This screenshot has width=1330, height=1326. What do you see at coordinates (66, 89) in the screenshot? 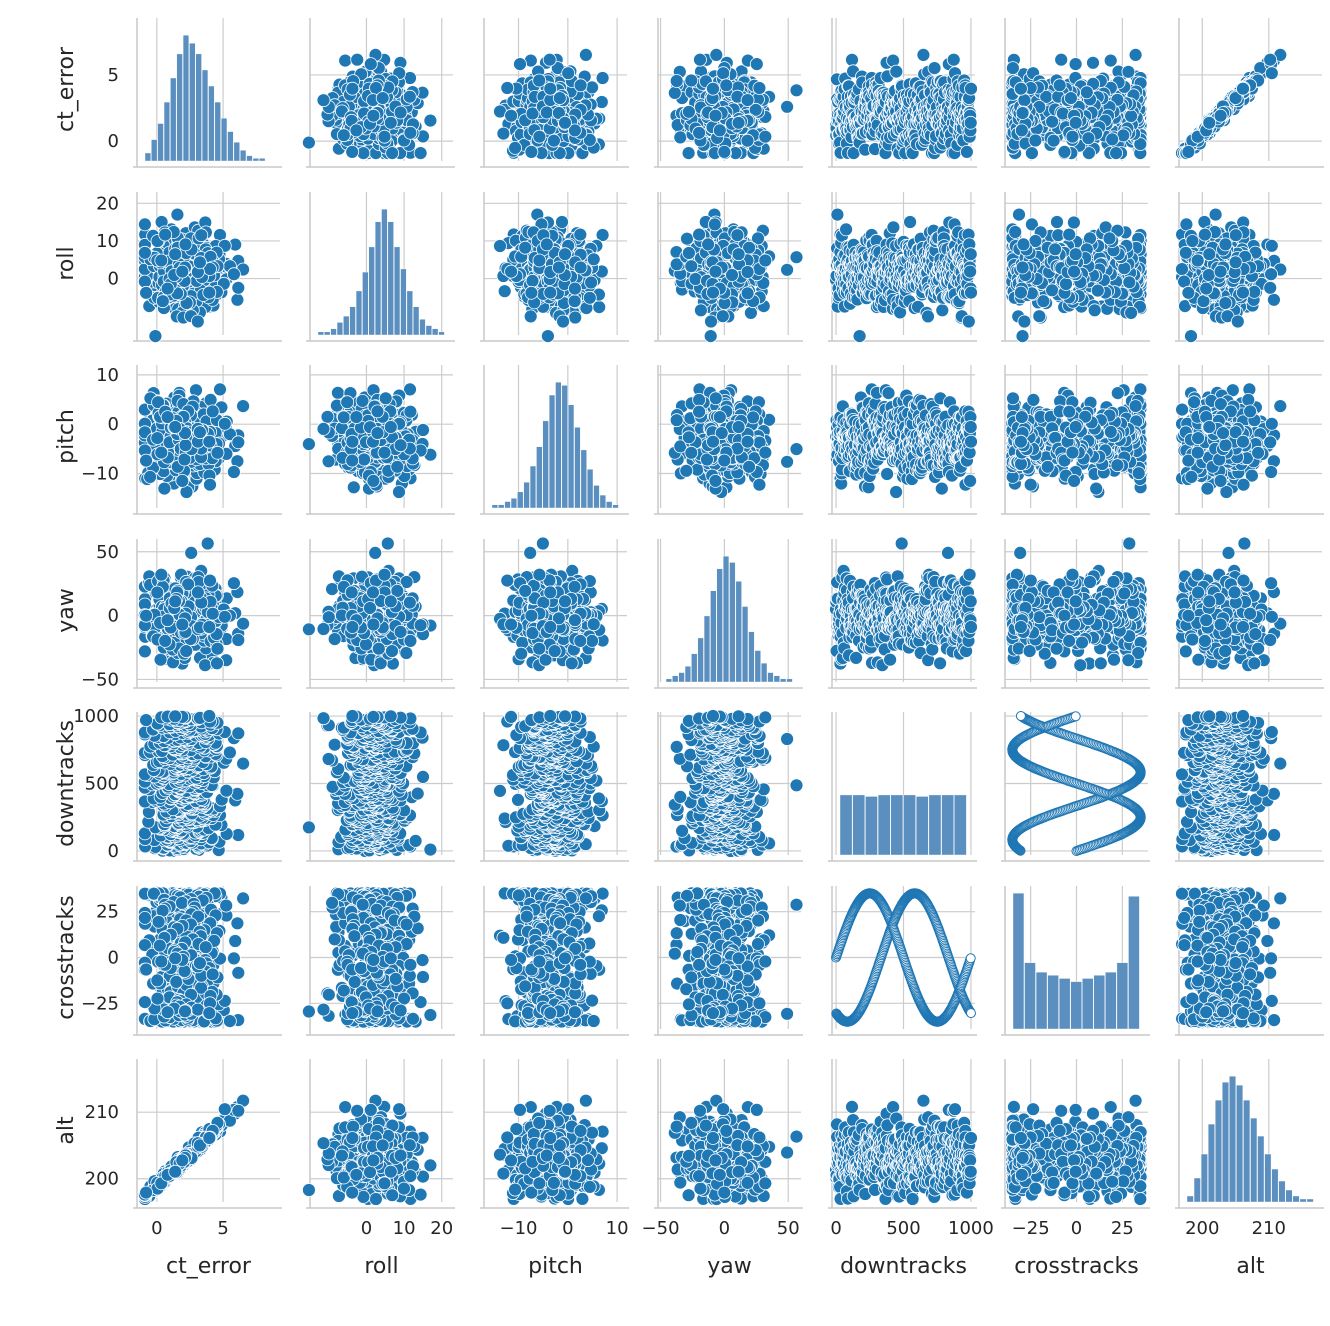
I see `y-axis-title: ct_error` at bounding box center [66, 89].